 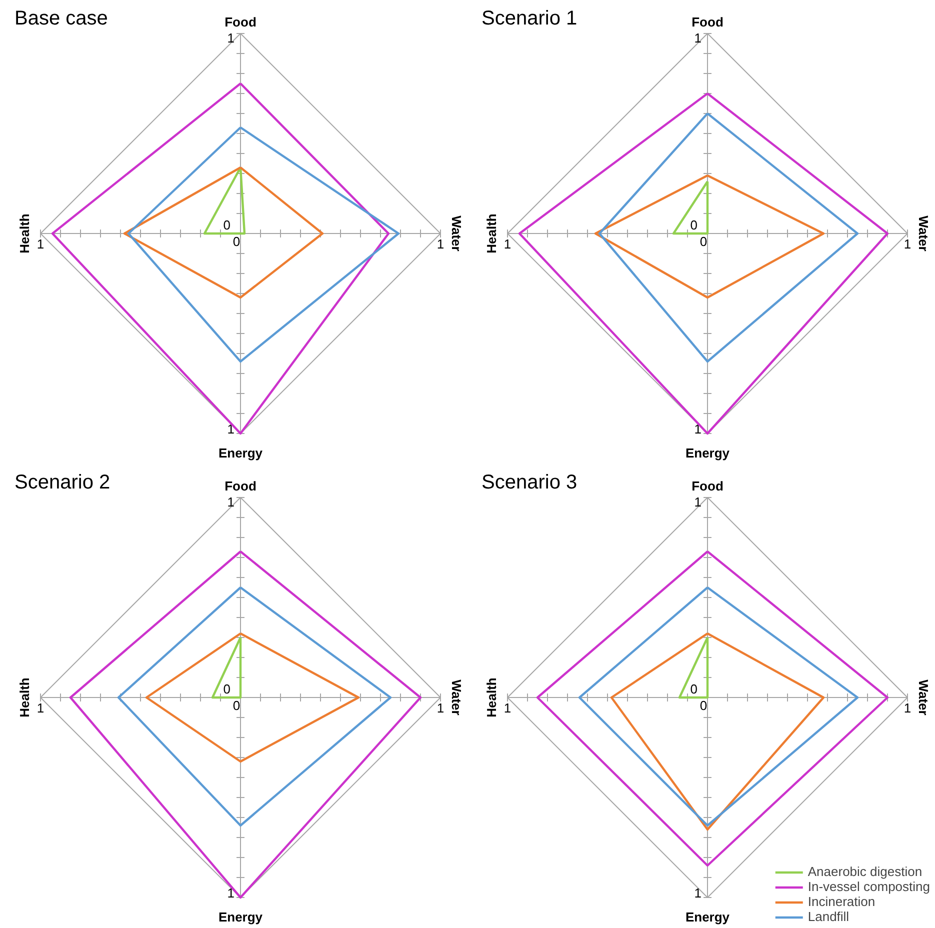 I want to click on chart-title: Scenario 1, so click(x=530, y=19).